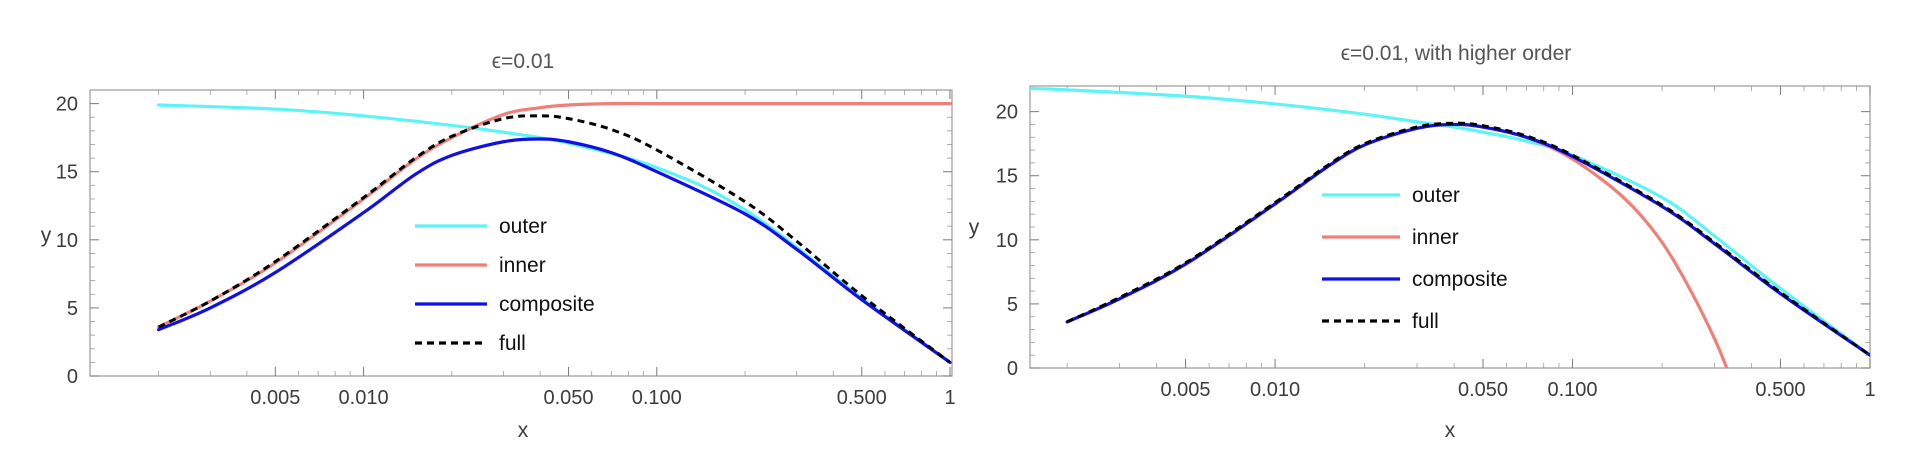 The height and width of the screenshot is (452, 1916). I want to click on chart-left-xlabel: x, so click(523, 430).